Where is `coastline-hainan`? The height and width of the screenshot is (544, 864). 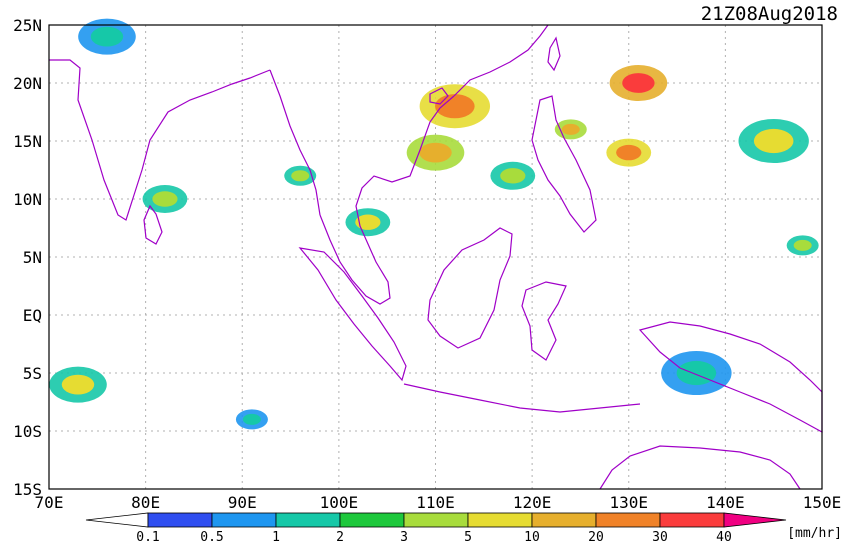
coastline-hainan is located at coordinates (439, 96).